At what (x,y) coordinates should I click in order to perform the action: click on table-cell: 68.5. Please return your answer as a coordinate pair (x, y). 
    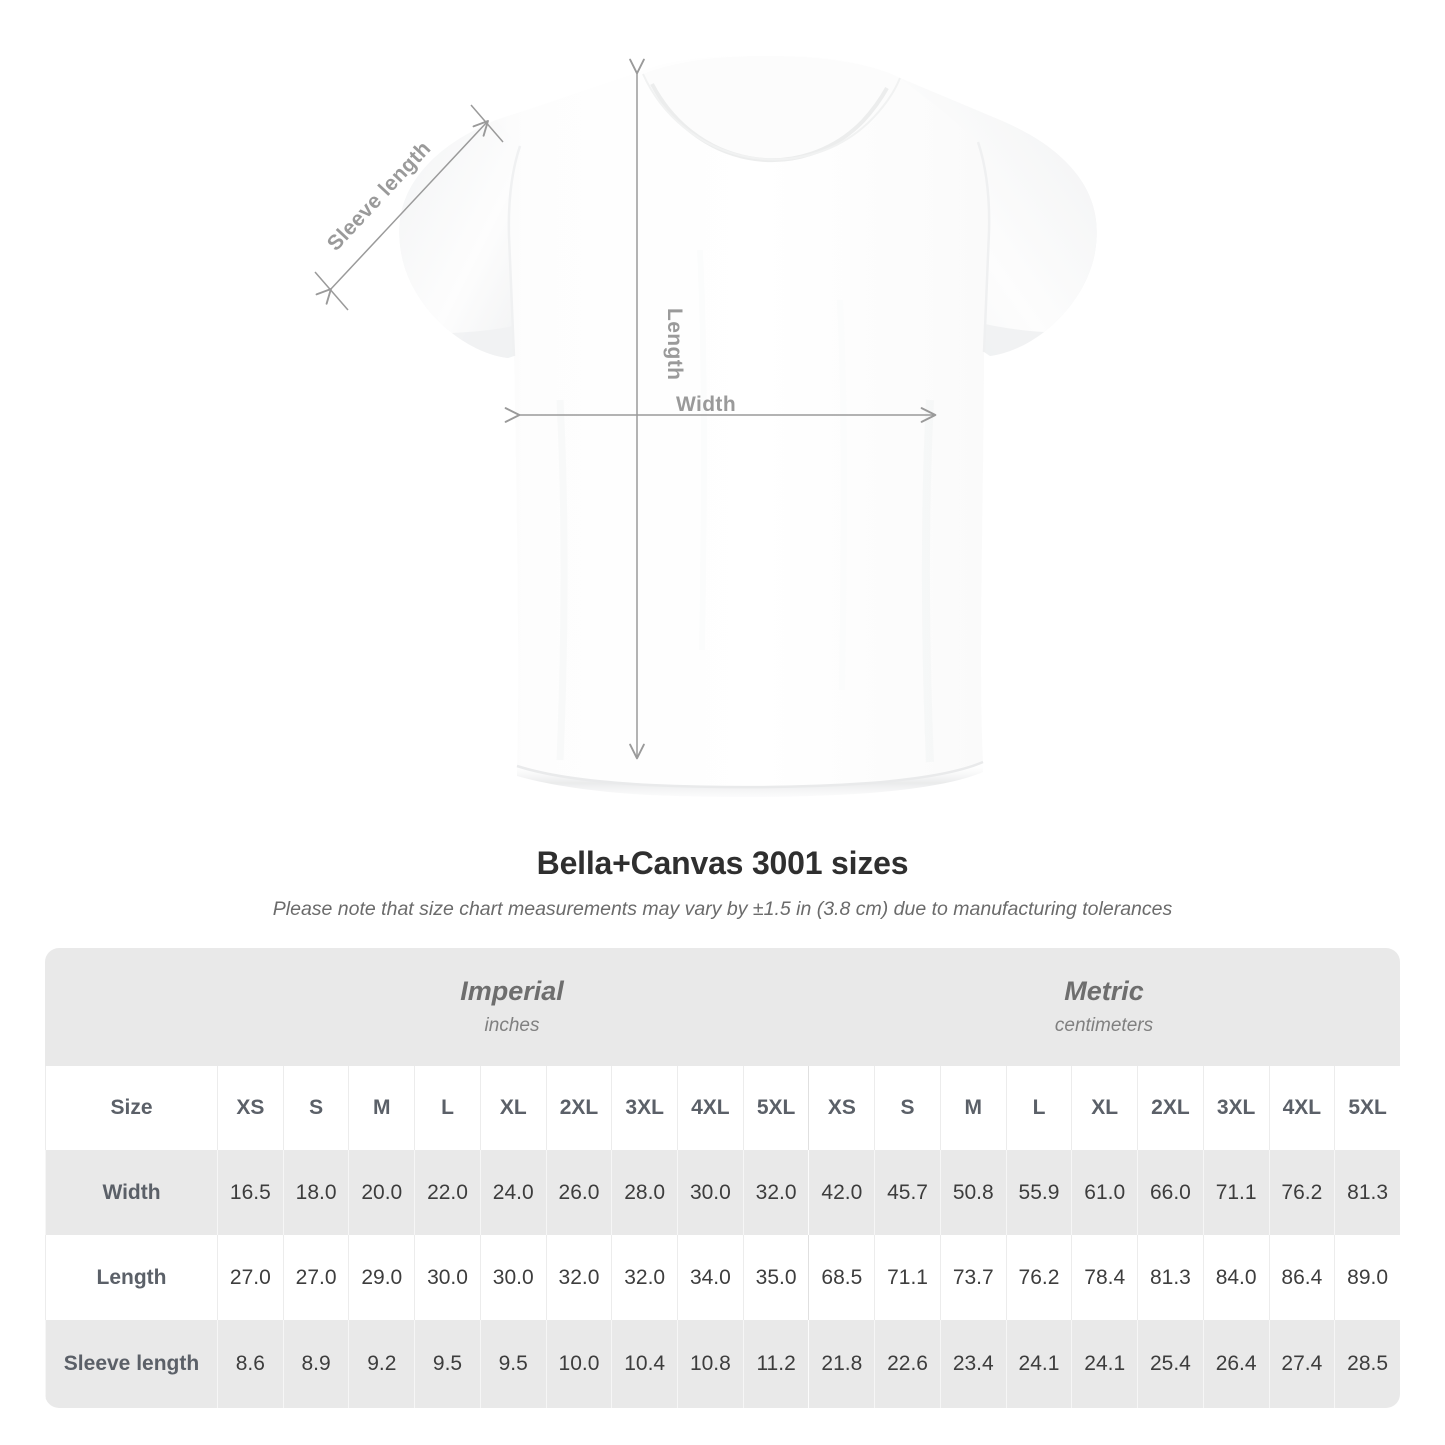
    Looking at the image, I should click on (841, 1277).